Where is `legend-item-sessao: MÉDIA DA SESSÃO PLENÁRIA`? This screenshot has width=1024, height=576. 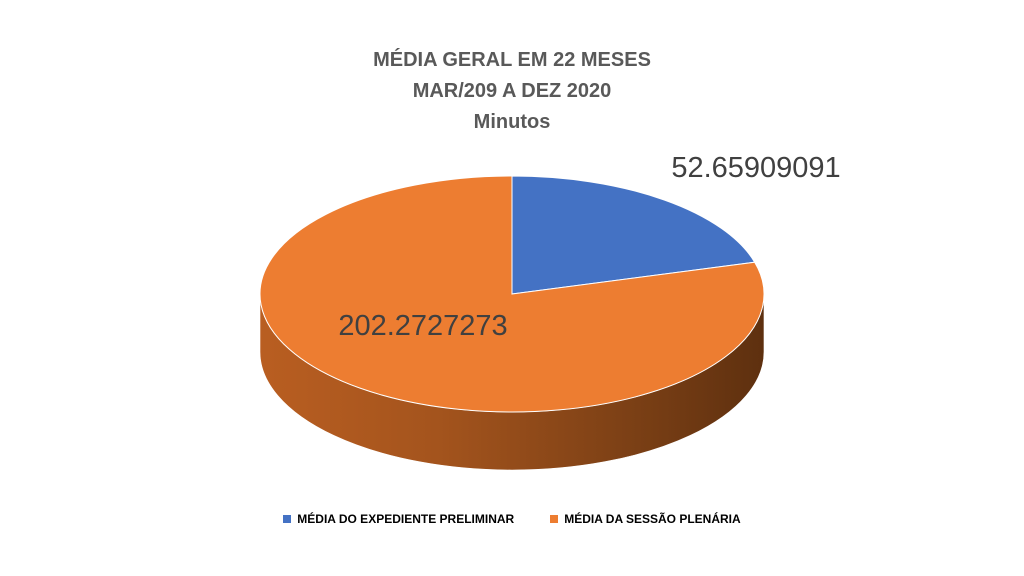
legend-item-sessao: MÉDIA DA SESSÃO PLENÁRIA is located at coordinates (645, 519).